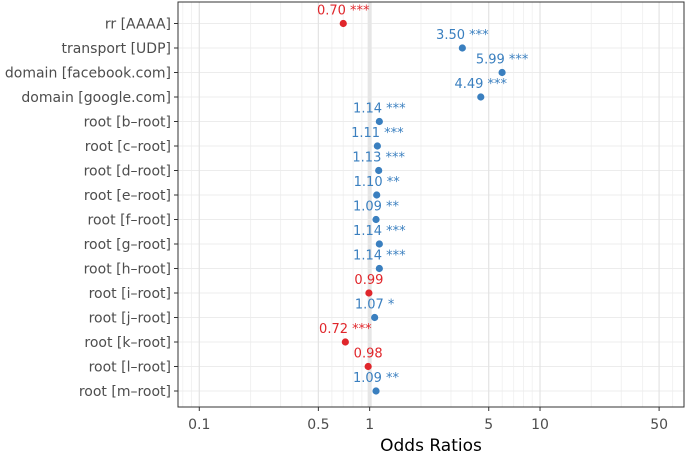 This screenshot has height=456, width=685. What do you see at coordinates (540, 425) in the screenshot?
I see `x-tick-label: 10` at bounding box center [540, 425].